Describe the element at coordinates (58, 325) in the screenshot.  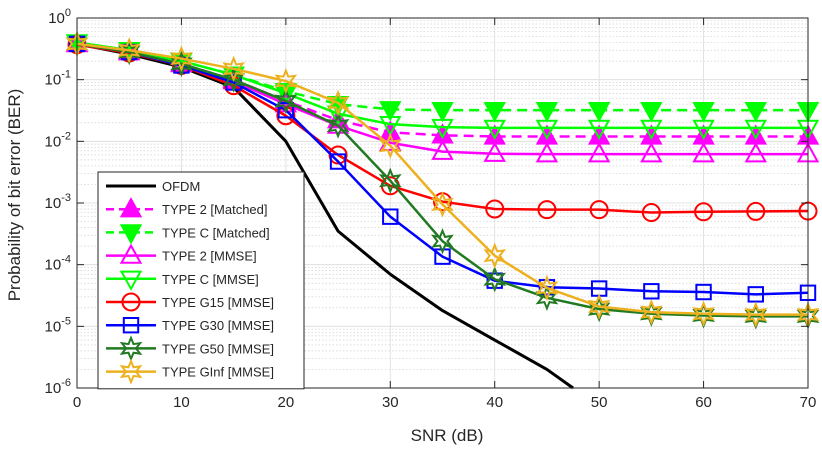
I see `y-tick-label: 10⁻⁵` at that location.